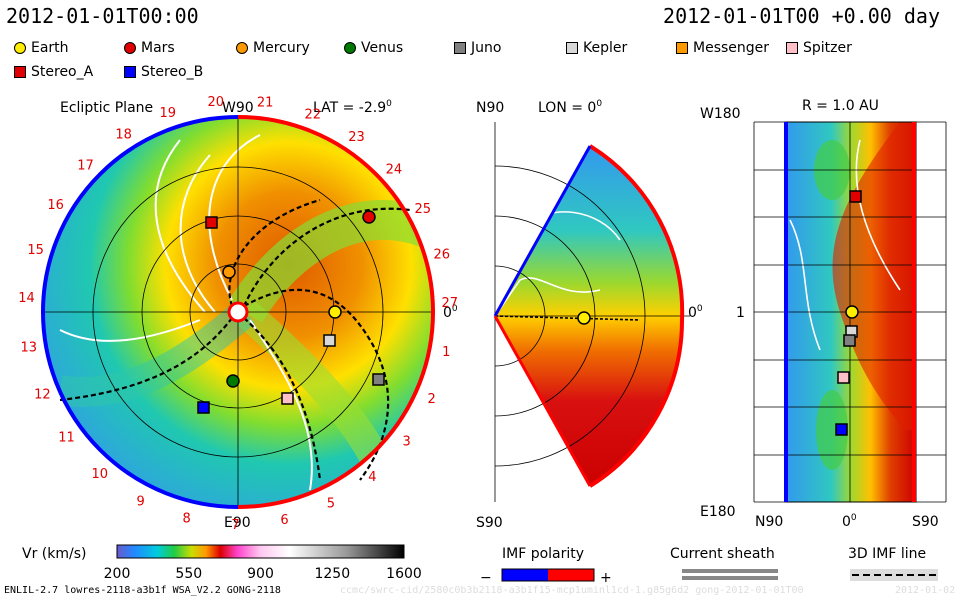 This screenshot has width=960, height=600. What do you see at coordinates (100, 474) in the screenshot?
I see `carrington-label: 10` at bounding box center [100, 474].